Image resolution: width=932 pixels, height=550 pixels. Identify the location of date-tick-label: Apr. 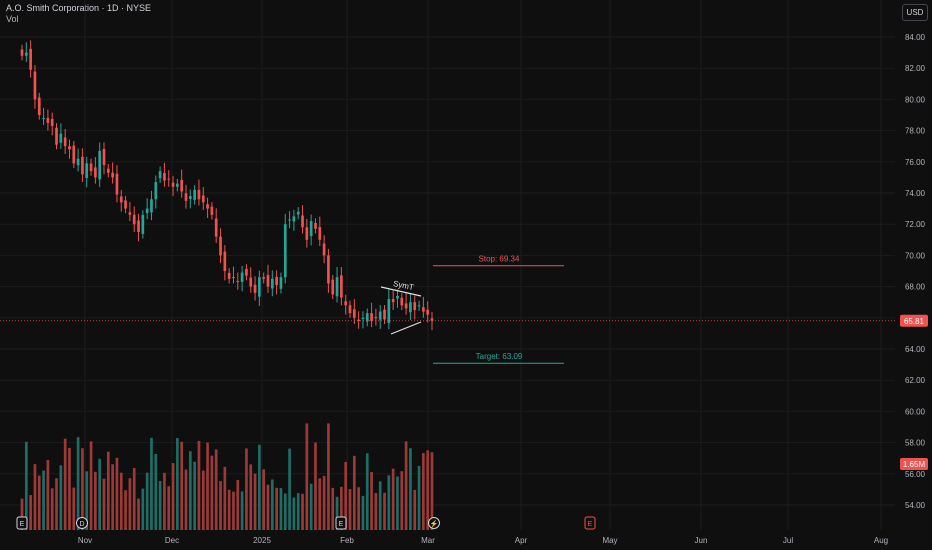
(521, 540).